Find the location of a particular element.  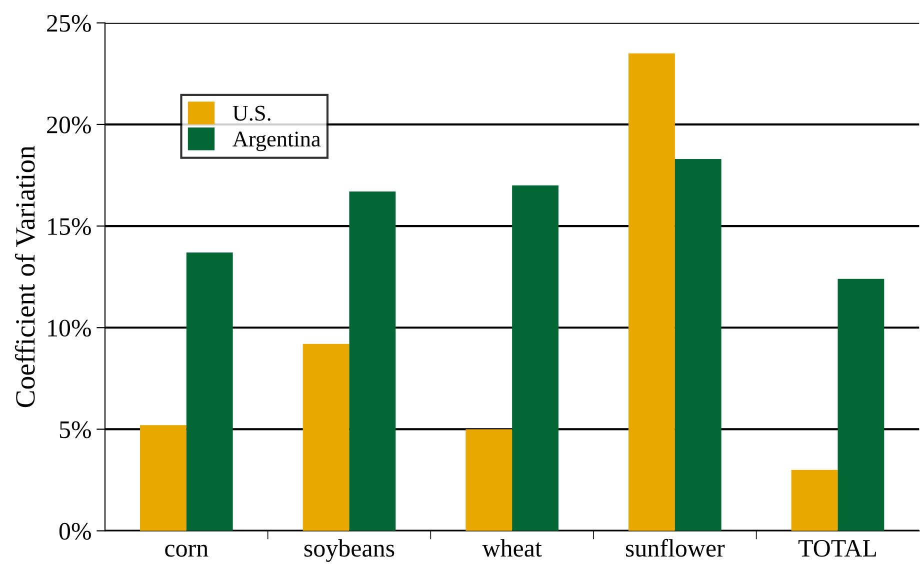

x-tick-label: TOTAL is located at coordinates (837, 548).